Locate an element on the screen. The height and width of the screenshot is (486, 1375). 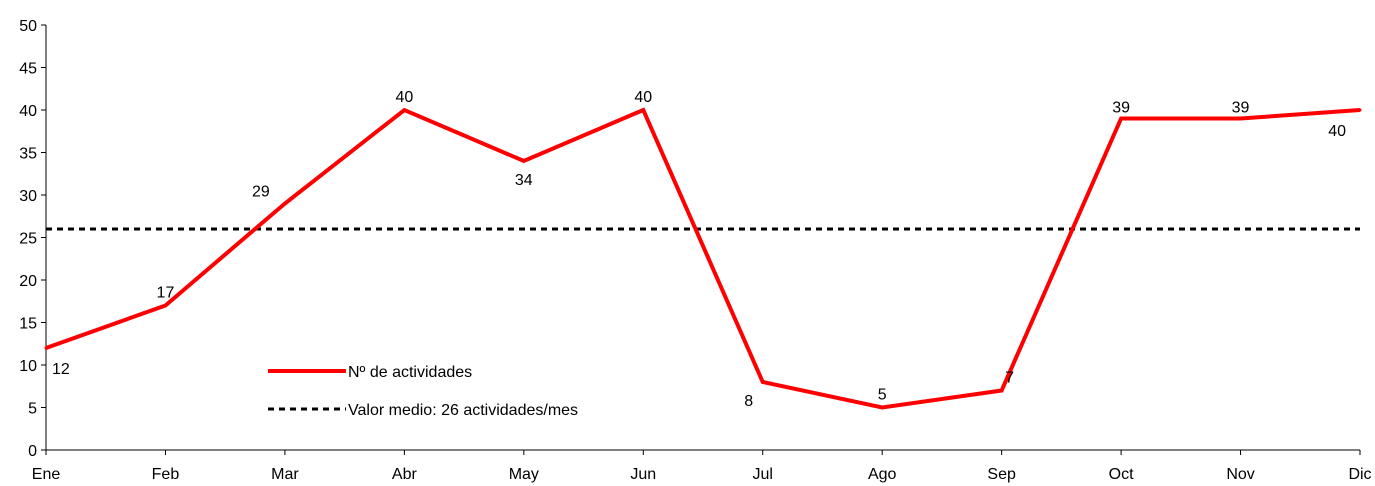
x-tick-label: May is located at coordinates (524, 474).